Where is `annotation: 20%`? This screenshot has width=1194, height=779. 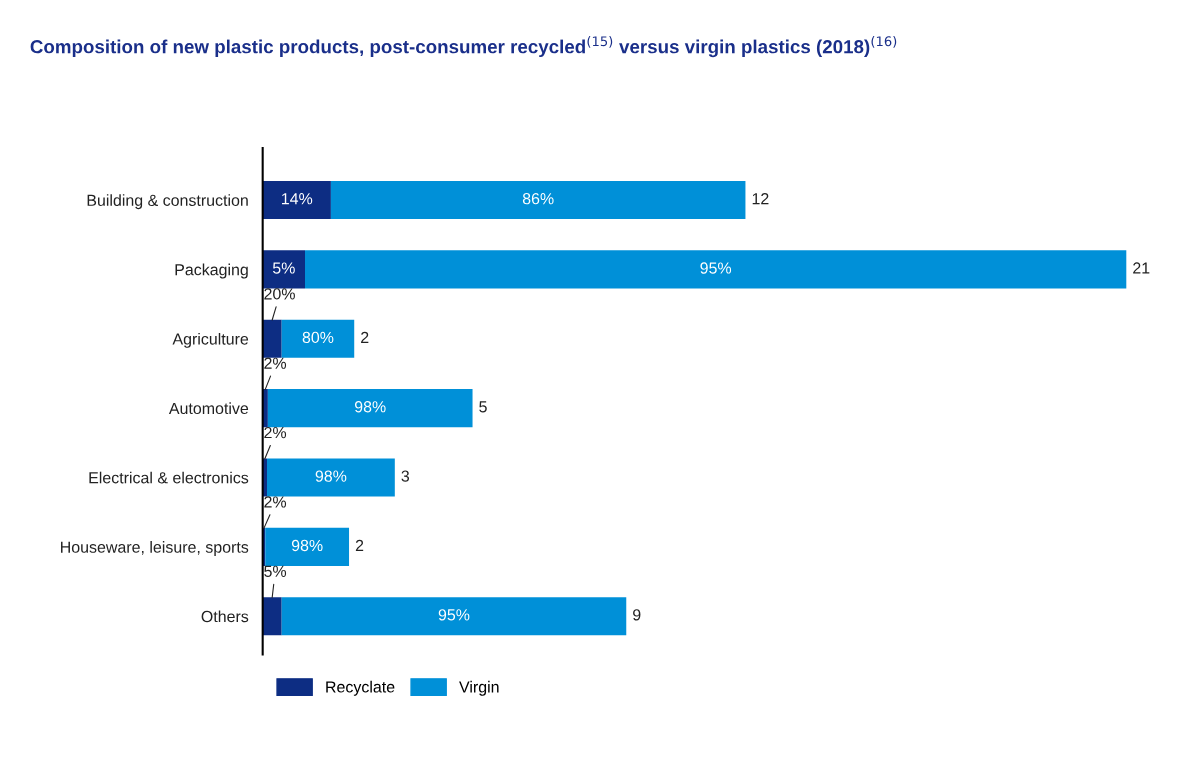
annotation: 20% is located at coordinates (279, 294).